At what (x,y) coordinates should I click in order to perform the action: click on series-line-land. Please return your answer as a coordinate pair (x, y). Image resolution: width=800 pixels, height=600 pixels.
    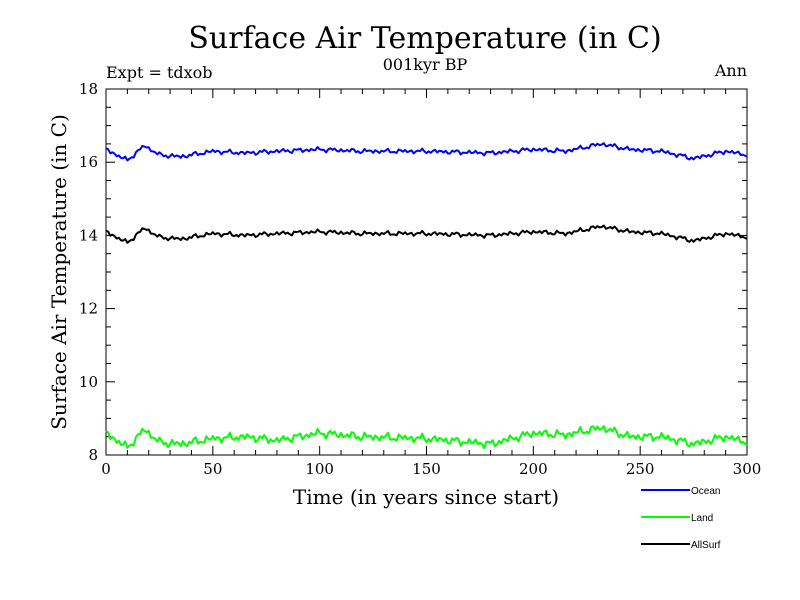
    Looking at the image, I should click on (426, 437).